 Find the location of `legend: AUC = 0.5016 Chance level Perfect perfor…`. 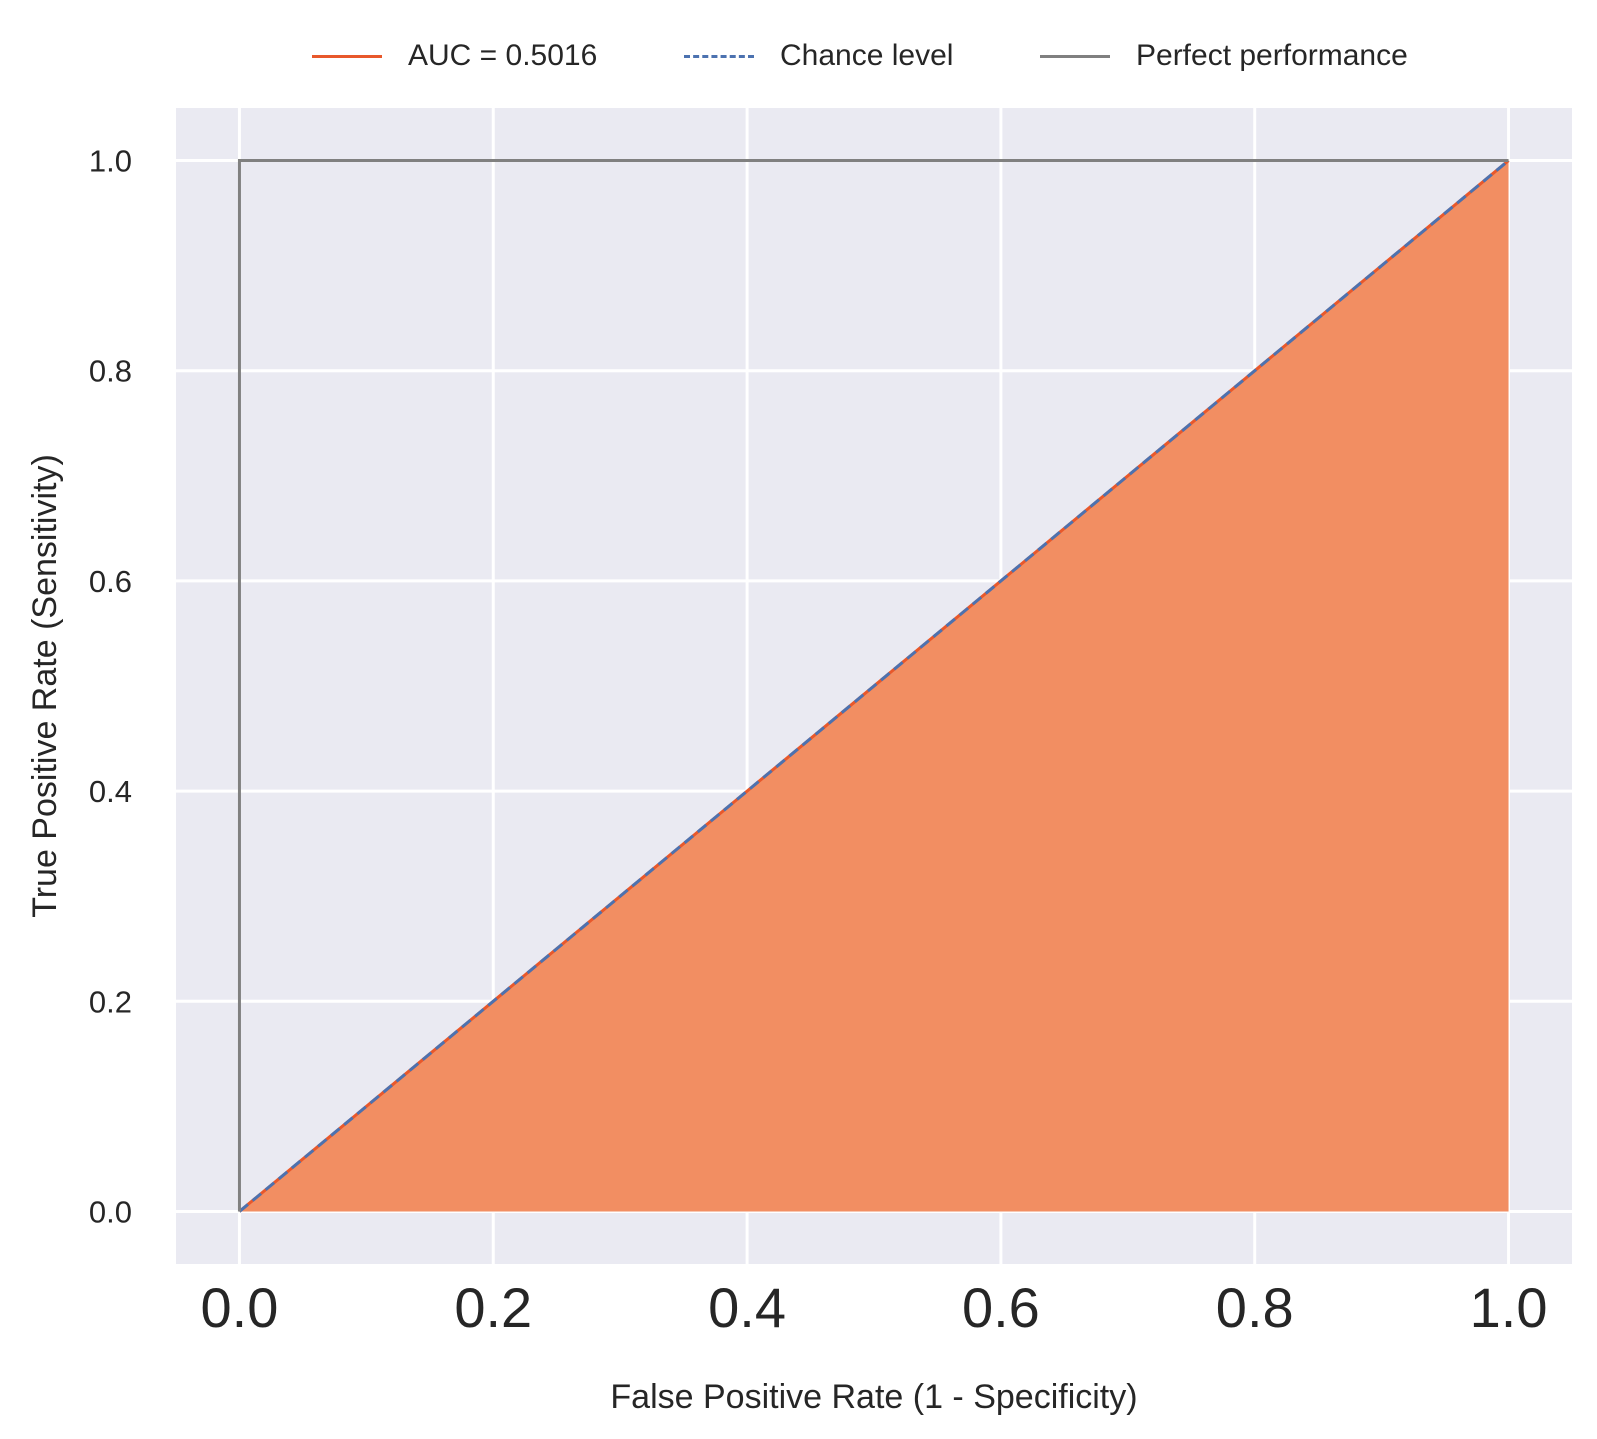

legend: AUC = 0.5016 Chance level Perfect perfor… is located at coordinates (798, 56).